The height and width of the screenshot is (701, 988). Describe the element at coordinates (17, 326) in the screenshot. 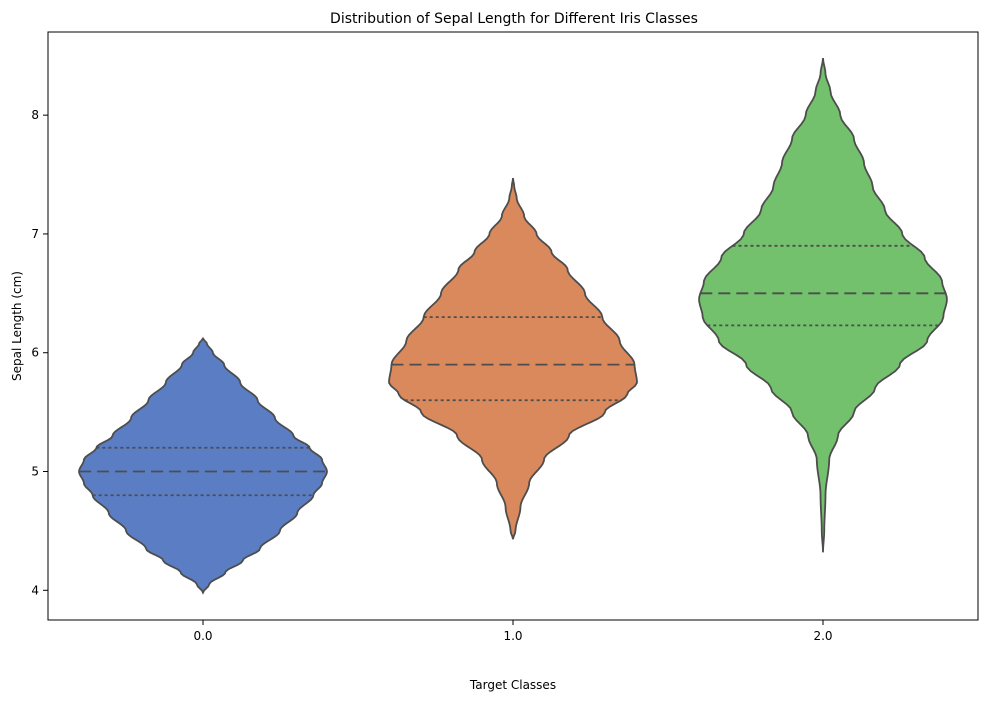

I see `y-axis-label: Sepal Length (cm)` at that location.